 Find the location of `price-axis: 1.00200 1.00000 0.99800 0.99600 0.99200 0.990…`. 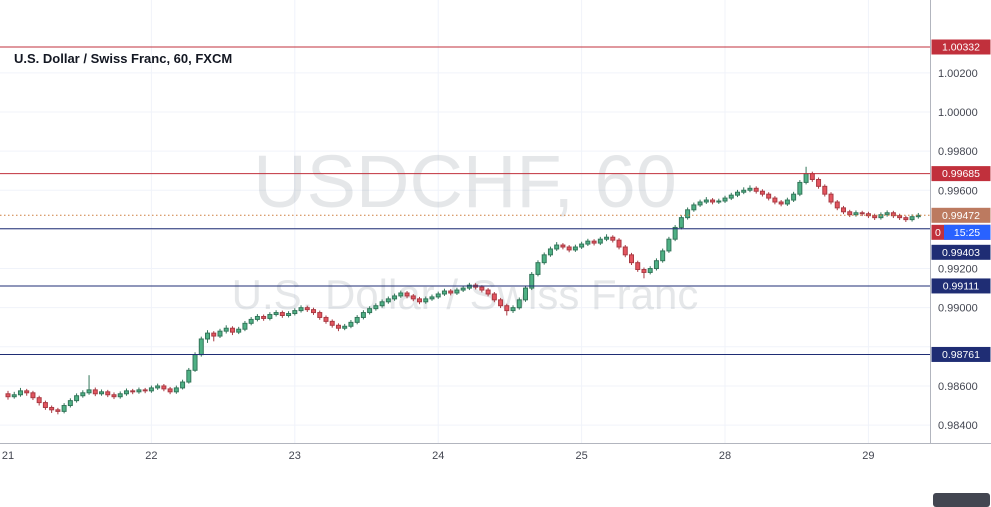

price-axis: 1.00200 1.00000 0.99800 0.99600 0.99200 0.990… is located at coordinates (954, 221).